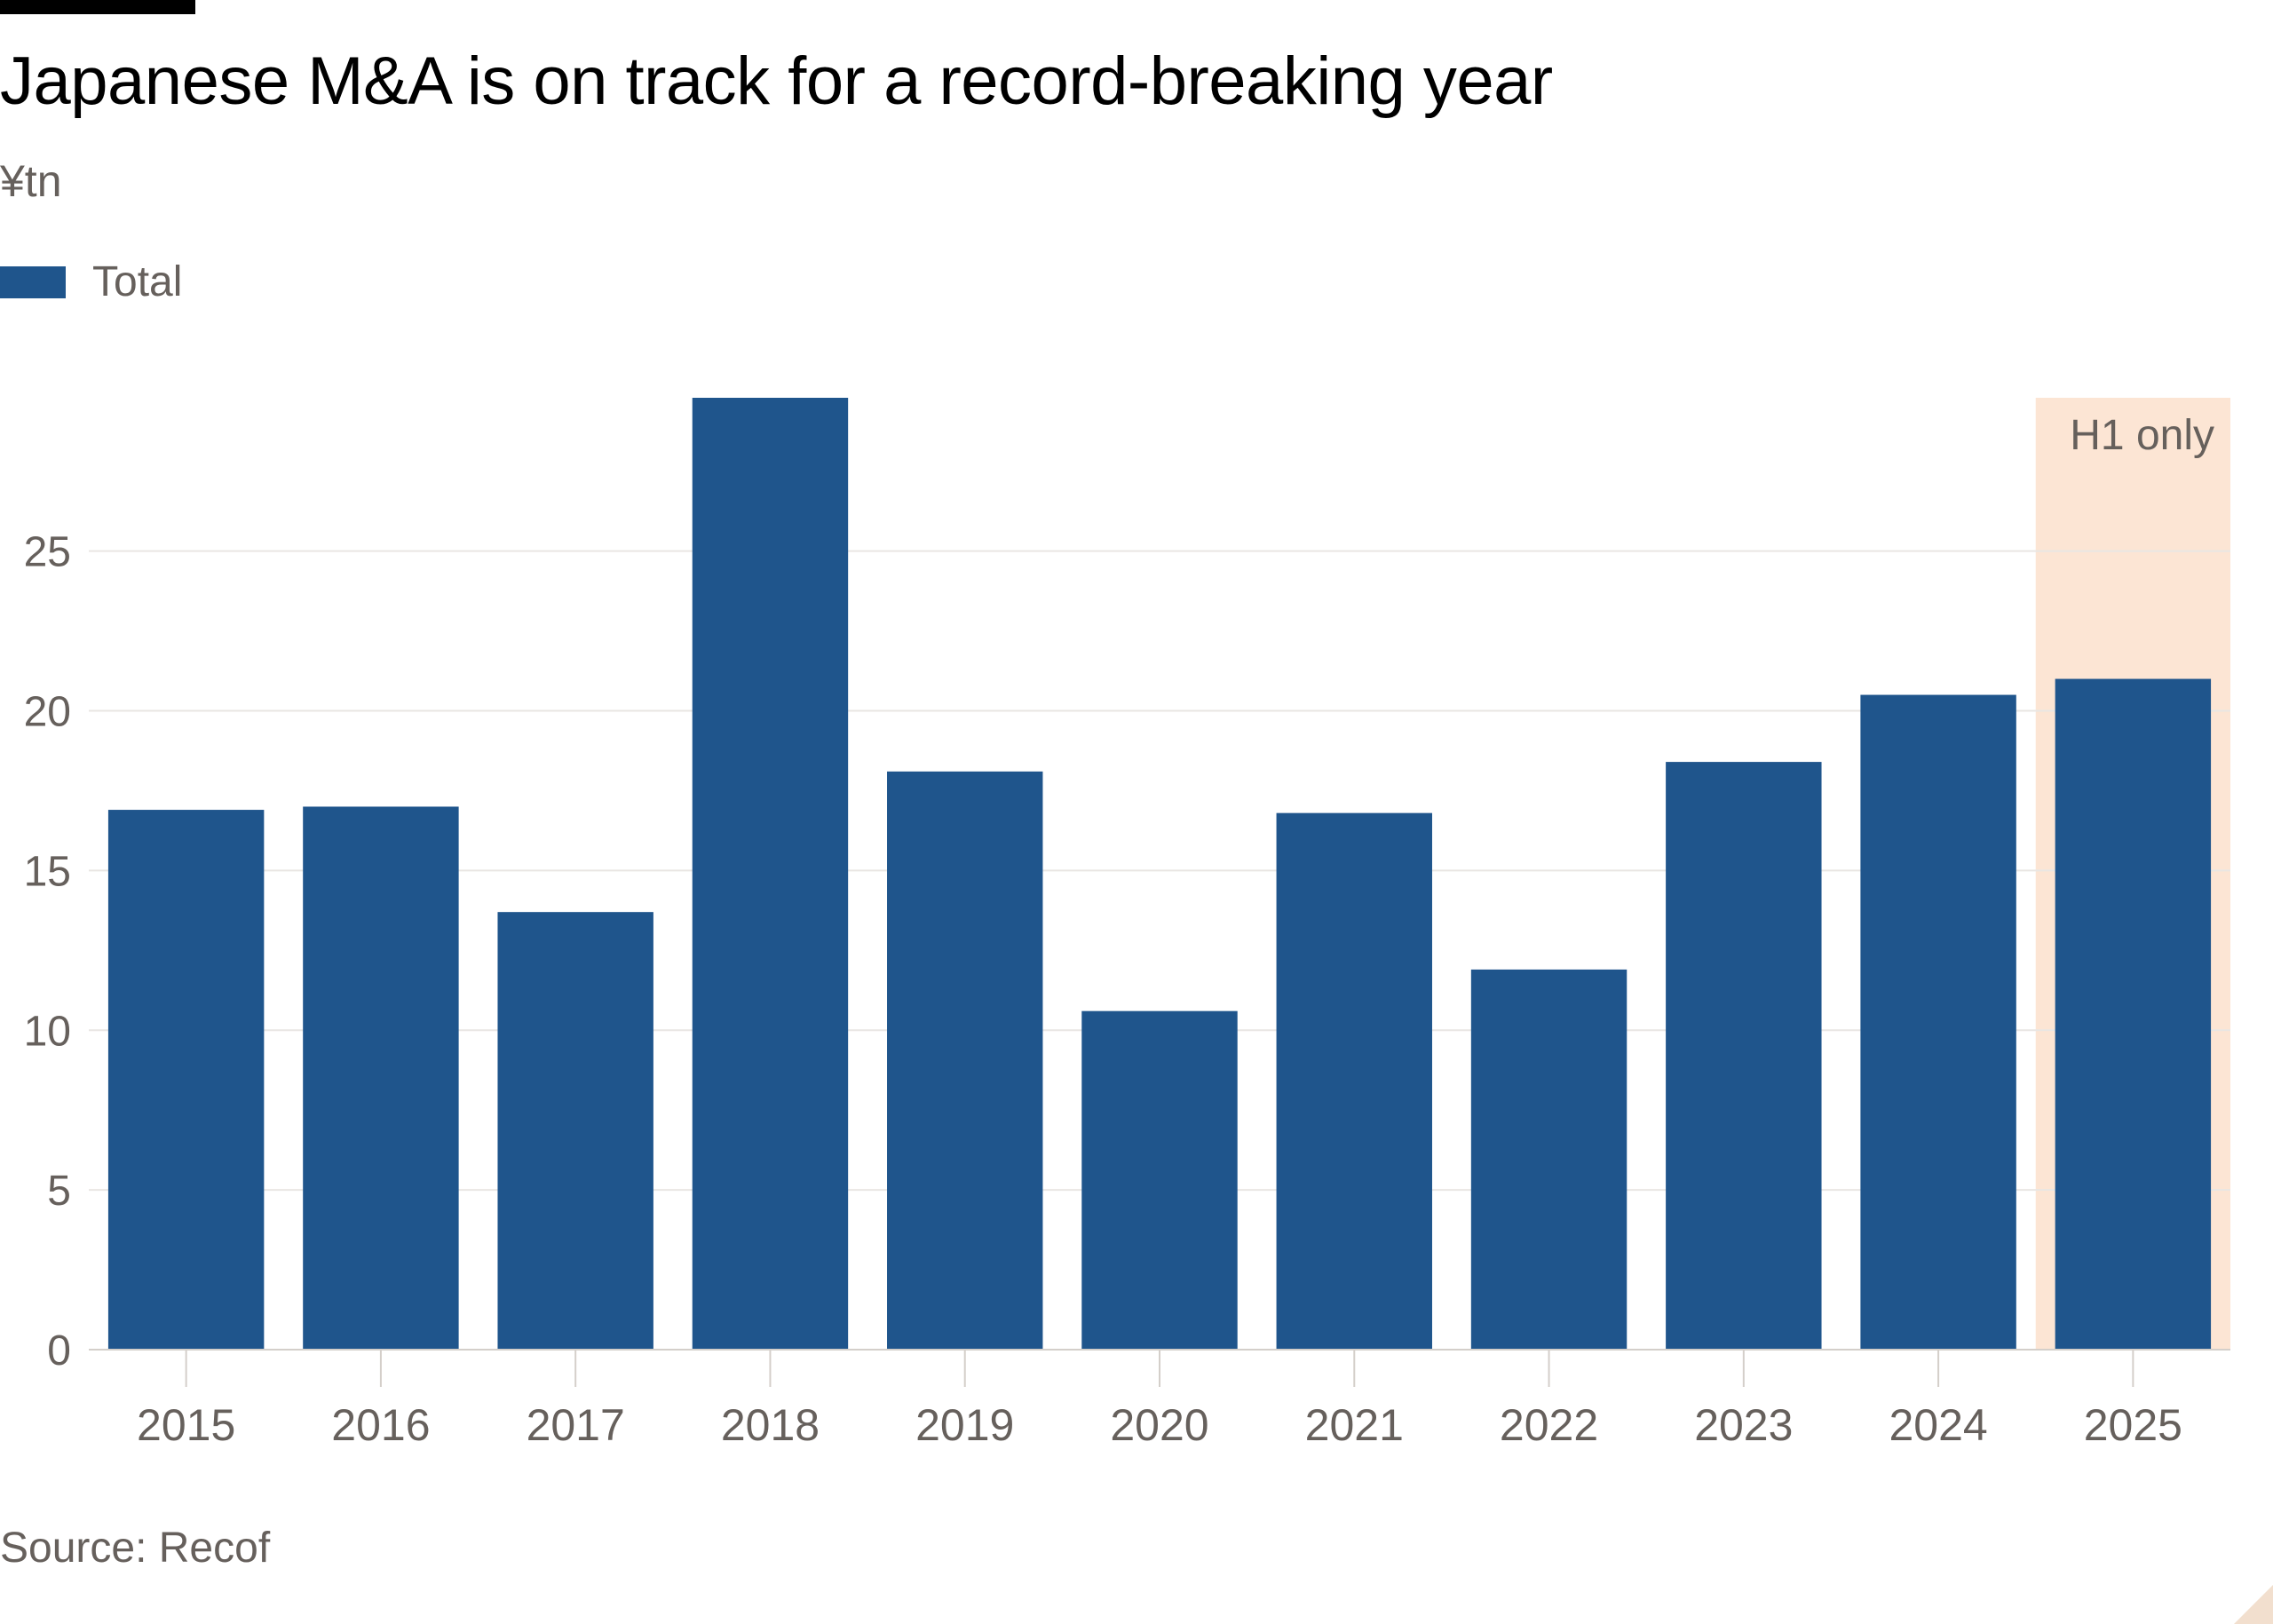 The image size is (2273, 1624). I want to click on x-tick-label-2018: 2018, so click(770, 1425).